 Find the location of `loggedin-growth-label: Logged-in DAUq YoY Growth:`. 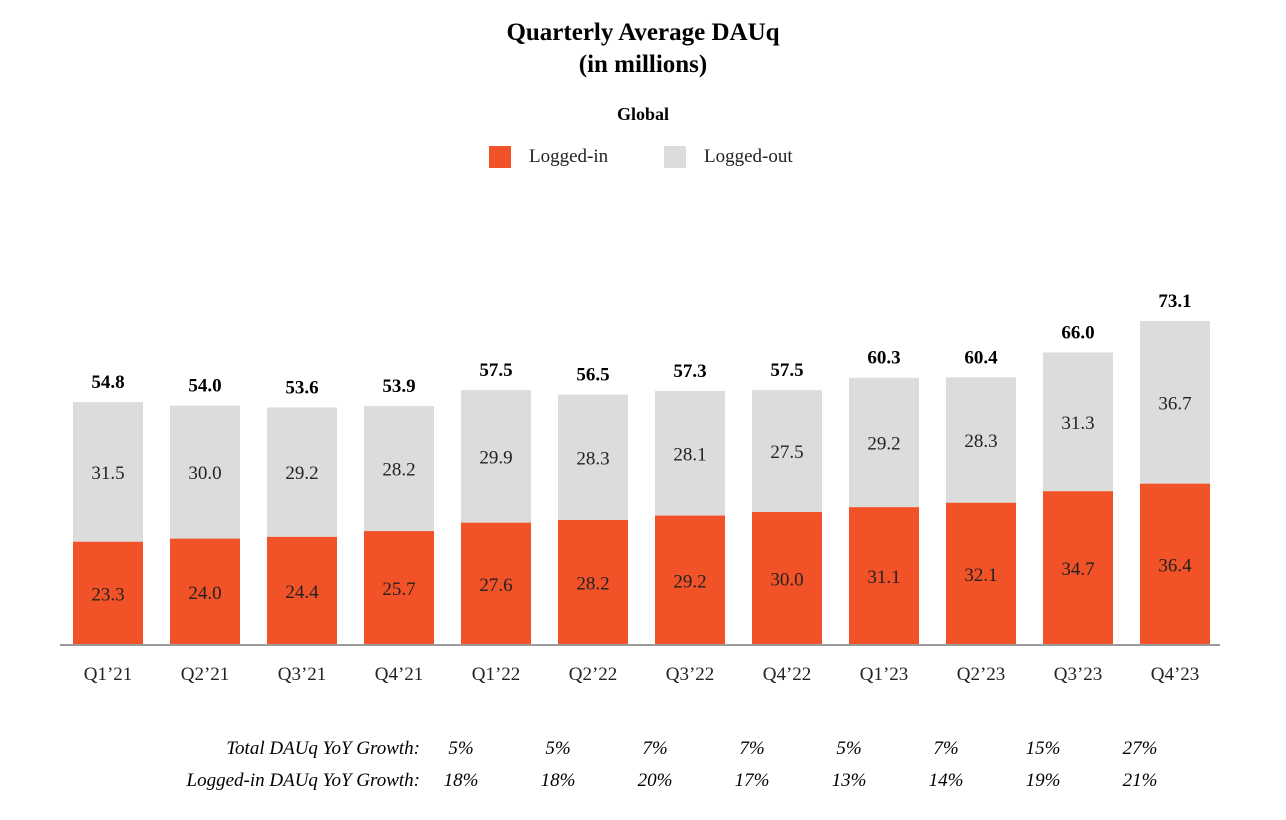

loggedin-growth-label: Logged-in DAUq YoY Growth: is located at coordinates (303, 780).